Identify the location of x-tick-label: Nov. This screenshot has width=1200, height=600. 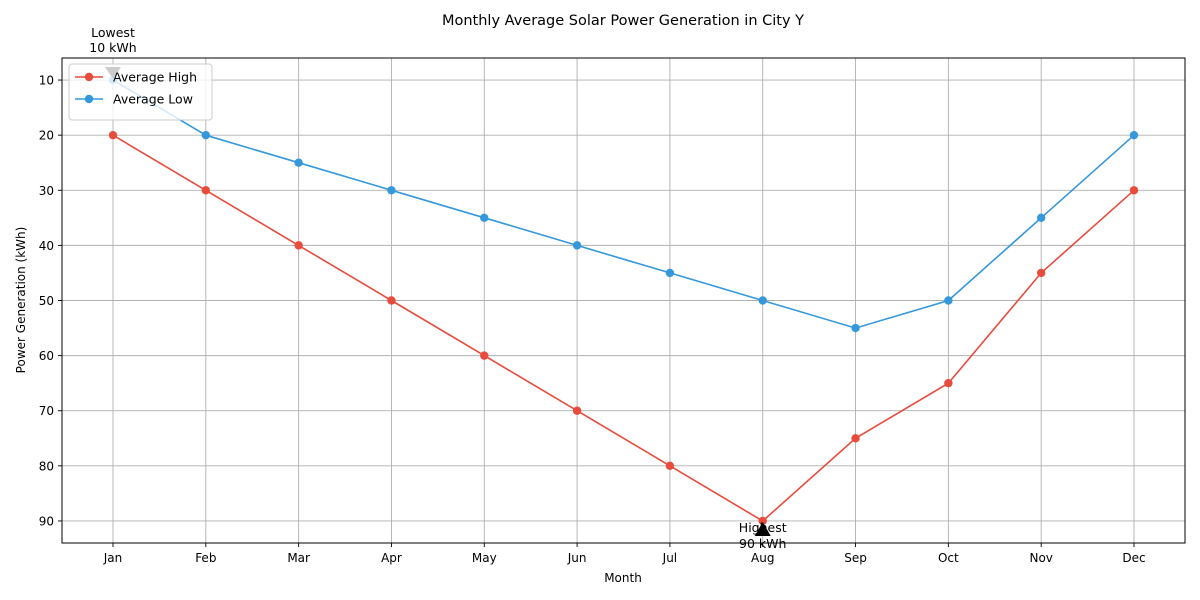
(1040, 558).